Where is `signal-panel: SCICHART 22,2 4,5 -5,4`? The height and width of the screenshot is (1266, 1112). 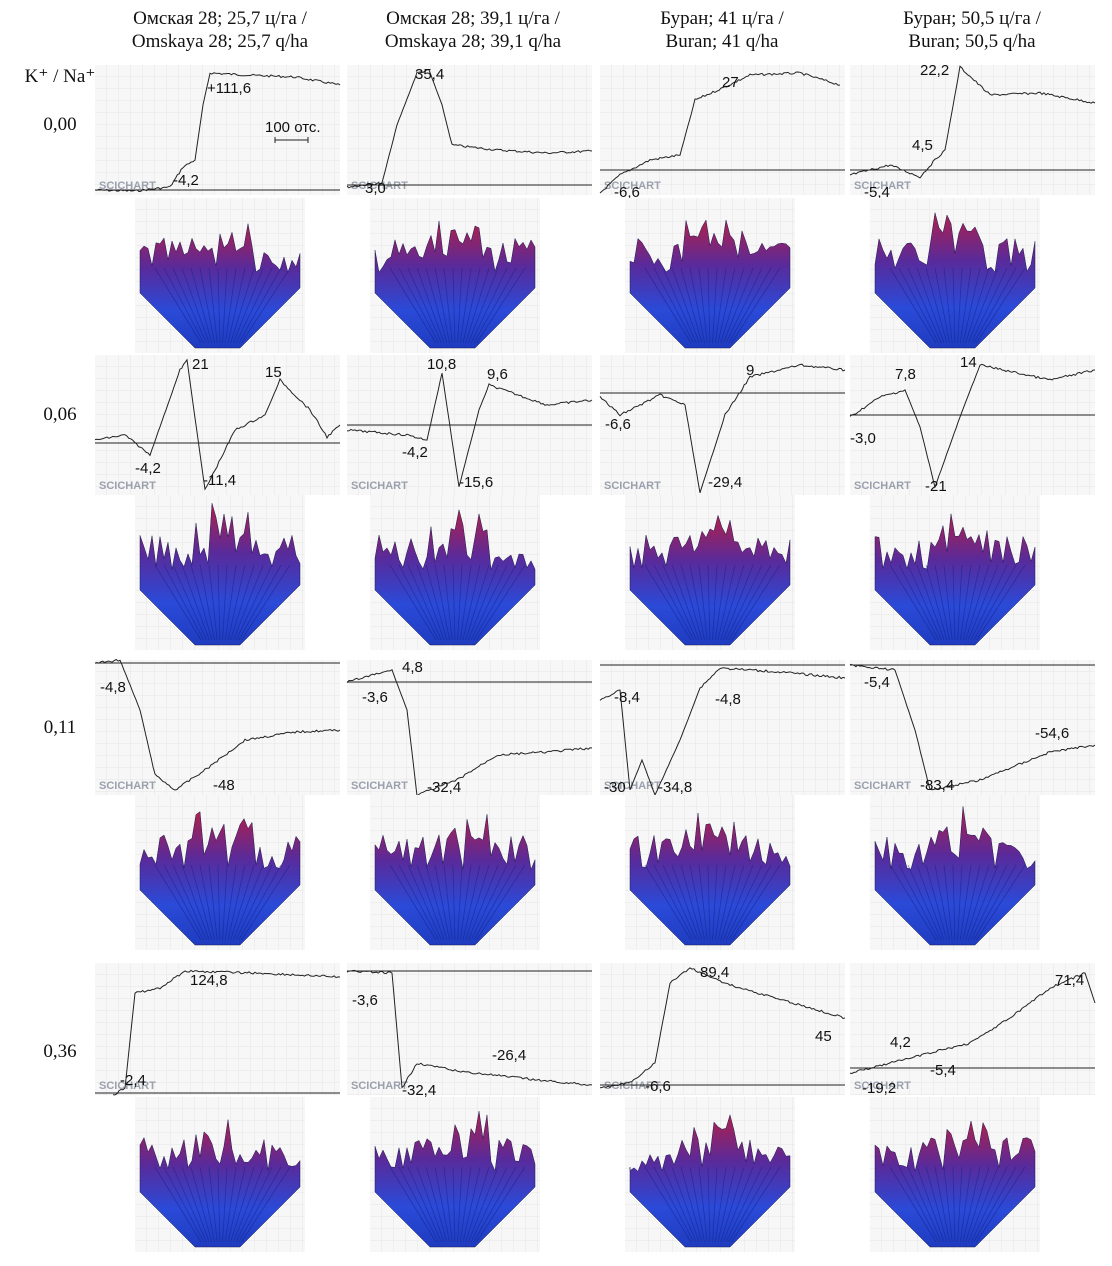
signal-panel: SCICHART 22,2 4,5 -5,4 is located at coordinates (972, 131).